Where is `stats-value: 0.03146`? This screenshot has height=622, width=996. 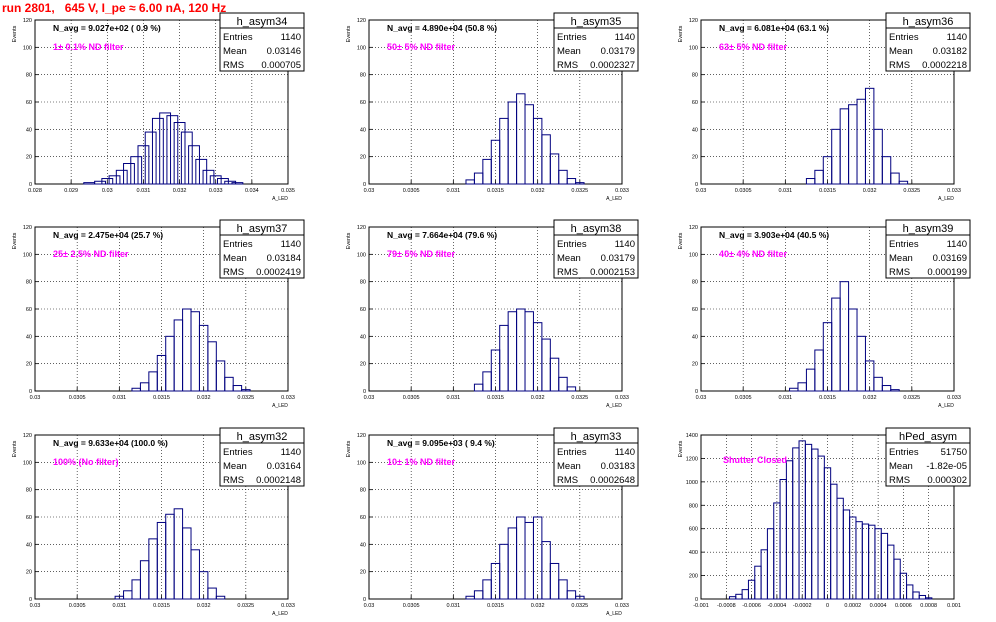 stats-value: 0.03146 is located at coordinates (284, 51).